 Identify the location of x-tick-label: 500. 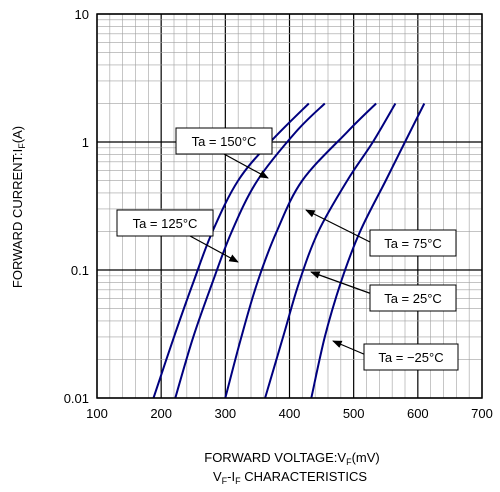
(354, 413).